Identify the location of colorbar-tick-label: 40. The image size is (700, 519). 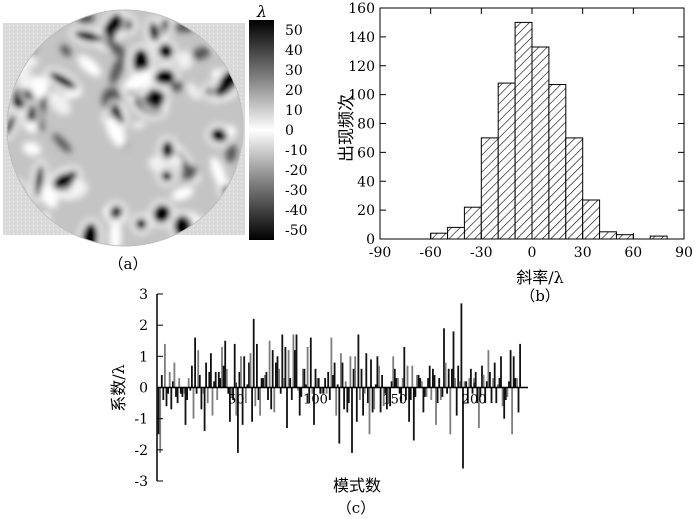
(294, 51).